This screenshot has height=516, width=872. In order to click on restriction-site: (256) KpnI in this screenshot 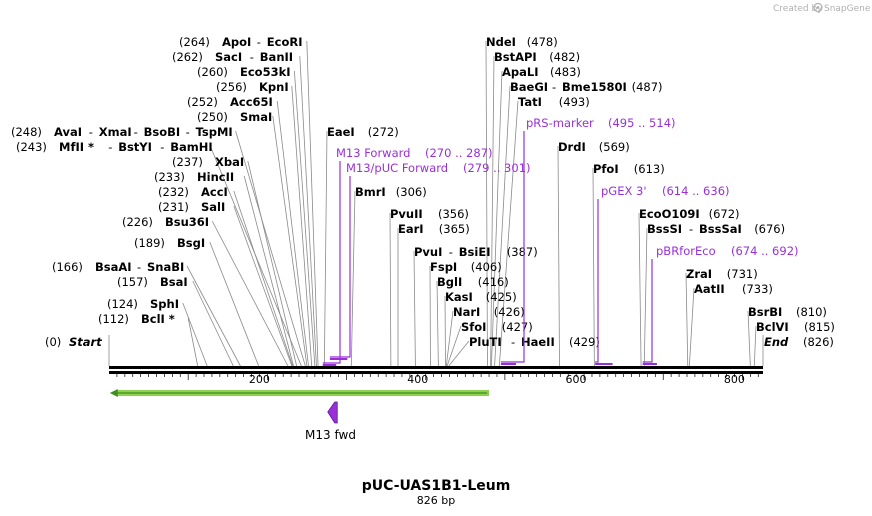, I will do `click(252, 87)`.